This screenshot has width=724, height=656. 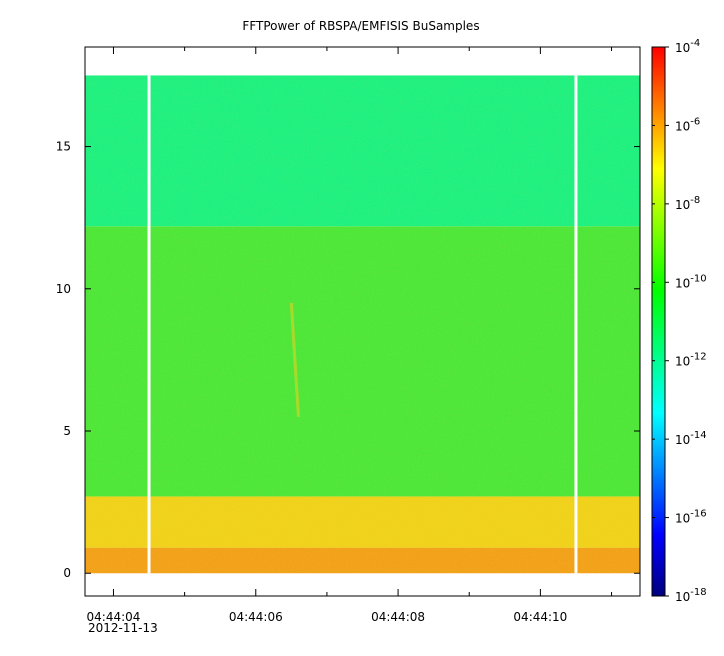 I want to click on colorbar-tick-label: 10⁻¹⁴, so click(x=691, y=438).